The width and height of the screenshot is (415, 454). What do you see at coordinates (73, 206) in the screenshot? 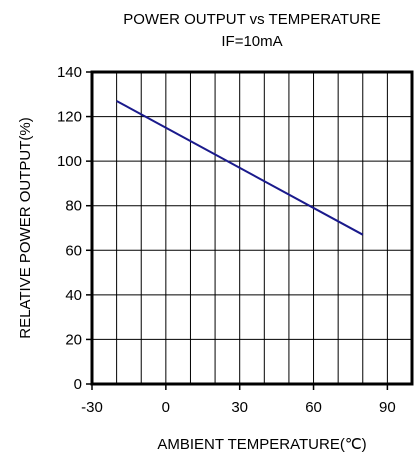
I see `y-tick-label: 80` at bounding box center [73, 206].